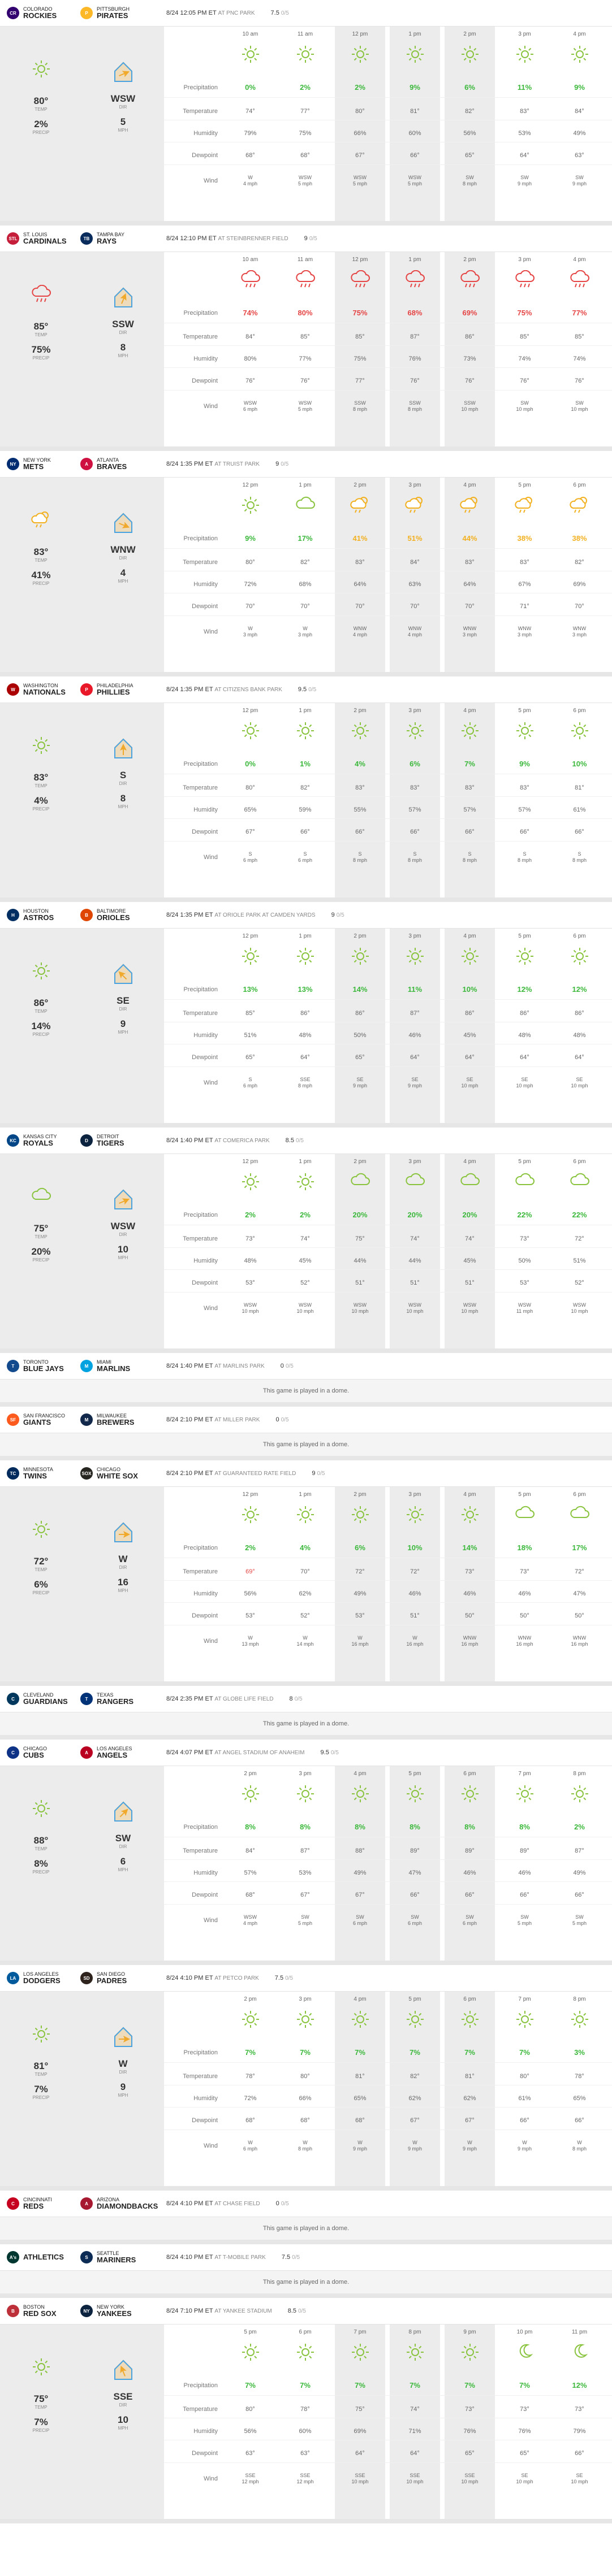 The image size is (612, 2576). What do you see at coordinates (119, 2203) in the screenshot?
I see `home-team: A ARIZONA DIAMONDBACKS` at bounding box center [119, 2203].